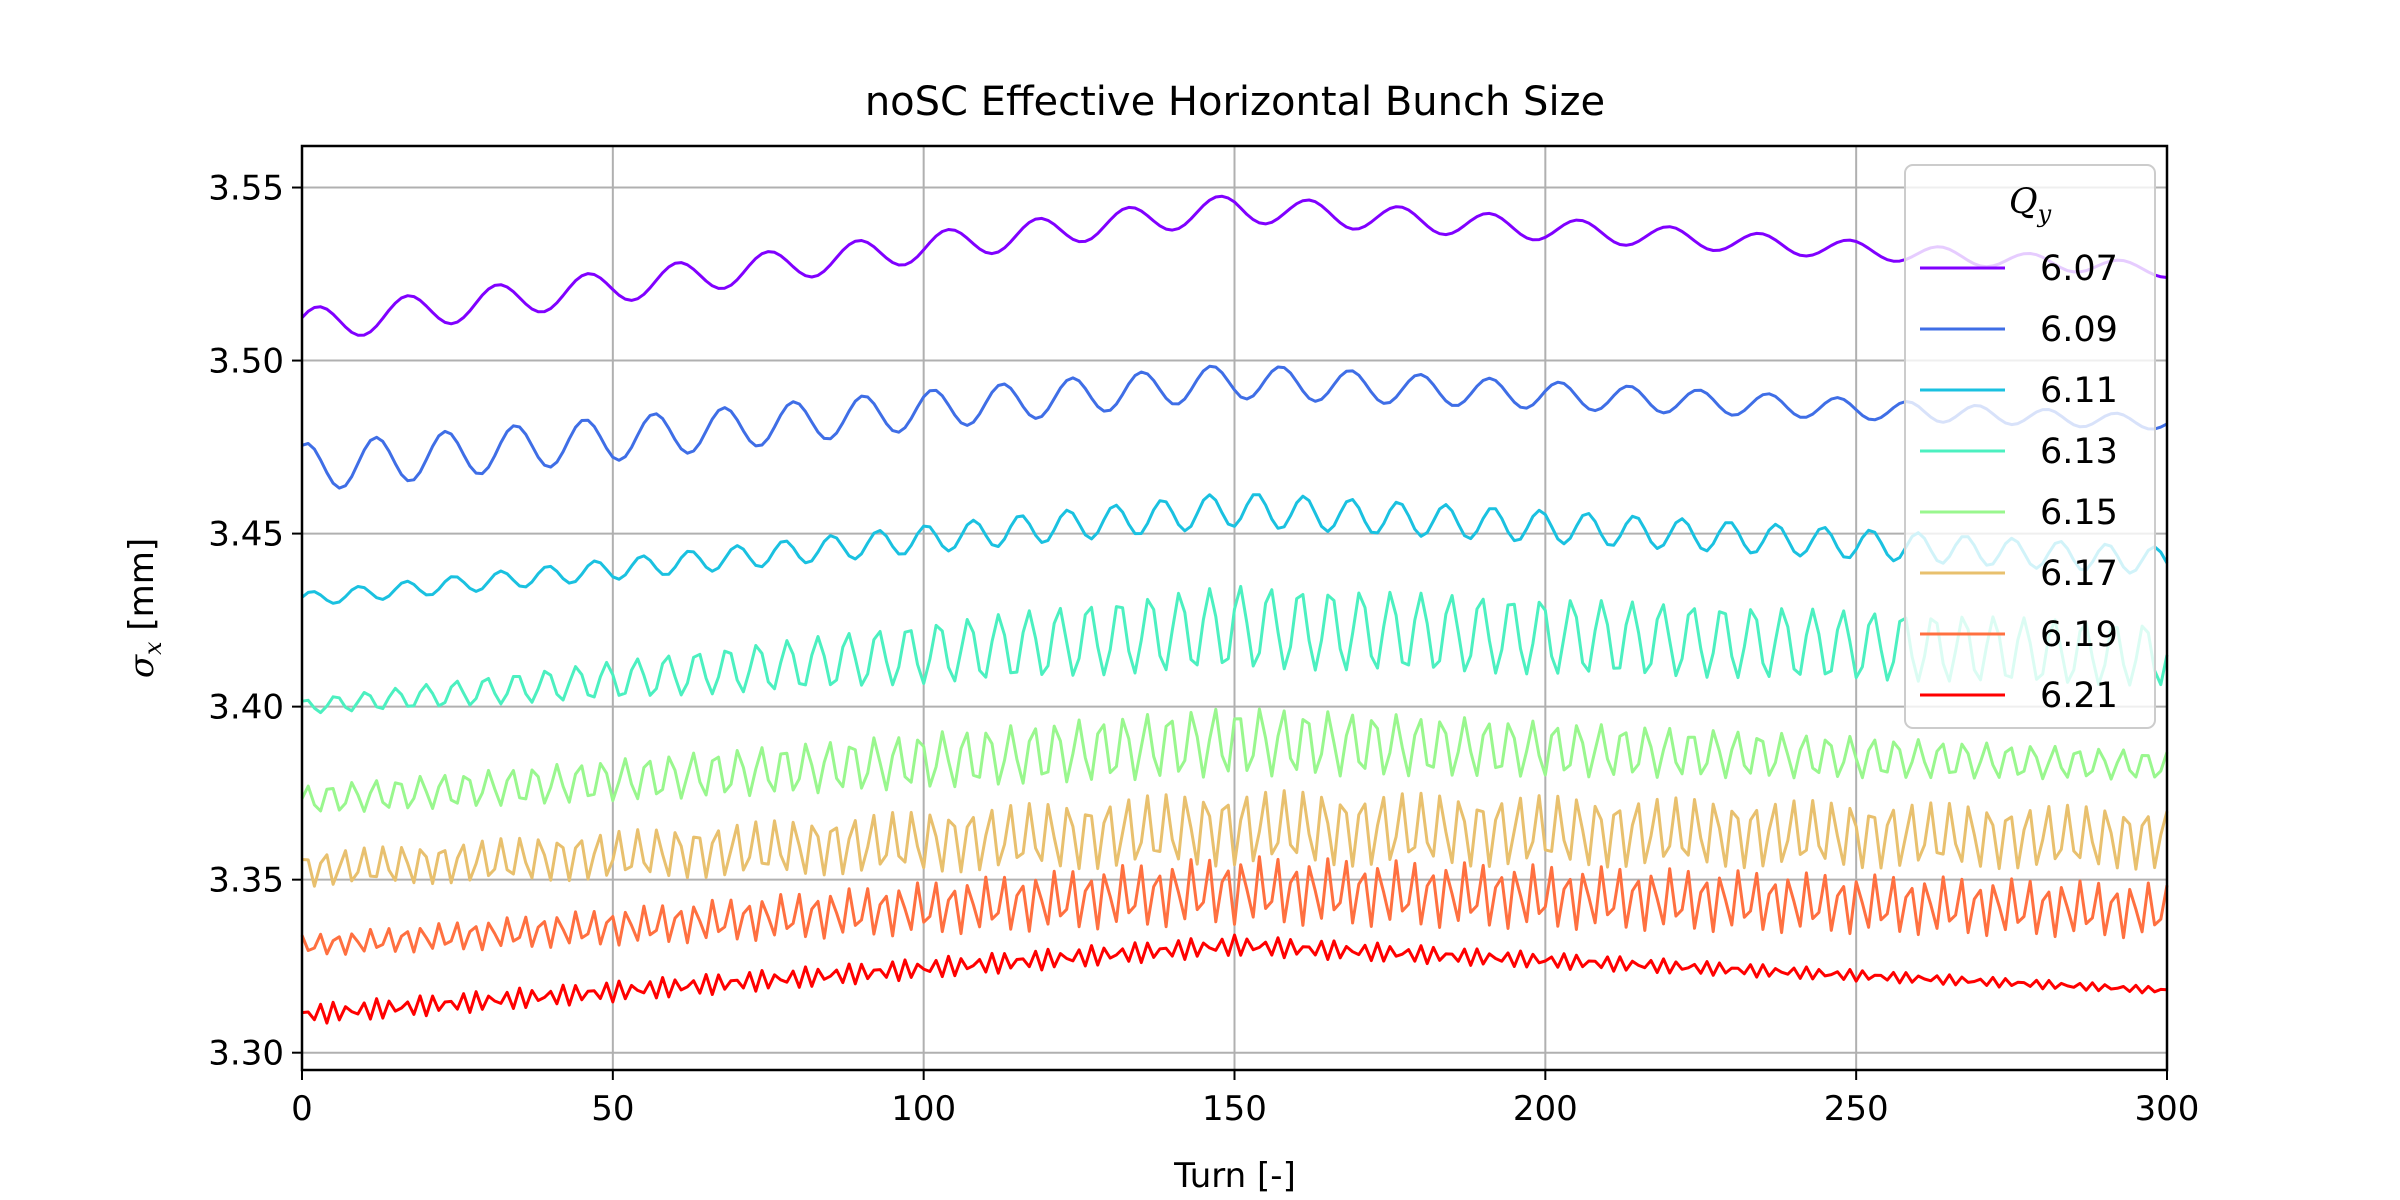 The height and width of the screenshot is (1200, 2400). I want to click on y-tick-label: 3.40, so click(246, 708).